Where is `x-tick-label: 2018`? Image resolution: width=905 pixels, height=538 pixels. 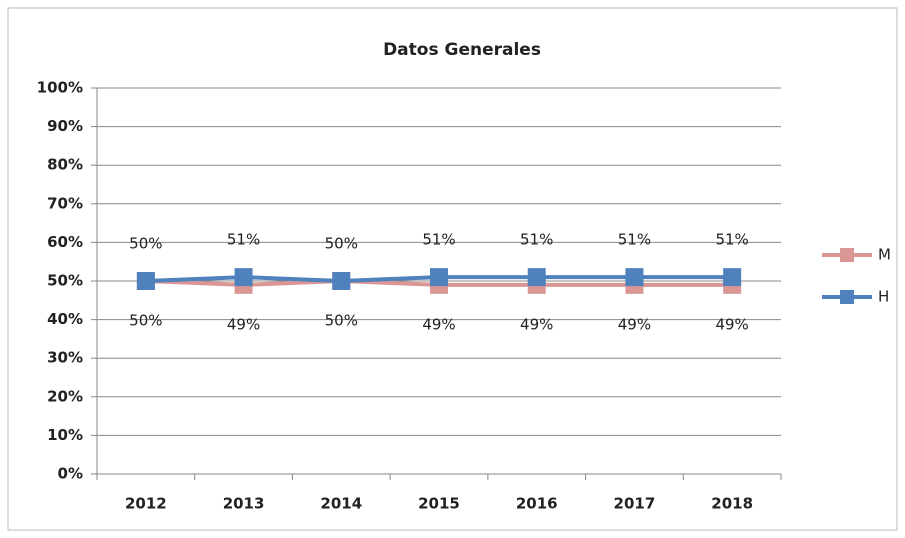 x-tick-label: 2018 is located at coordinates (732, 504).